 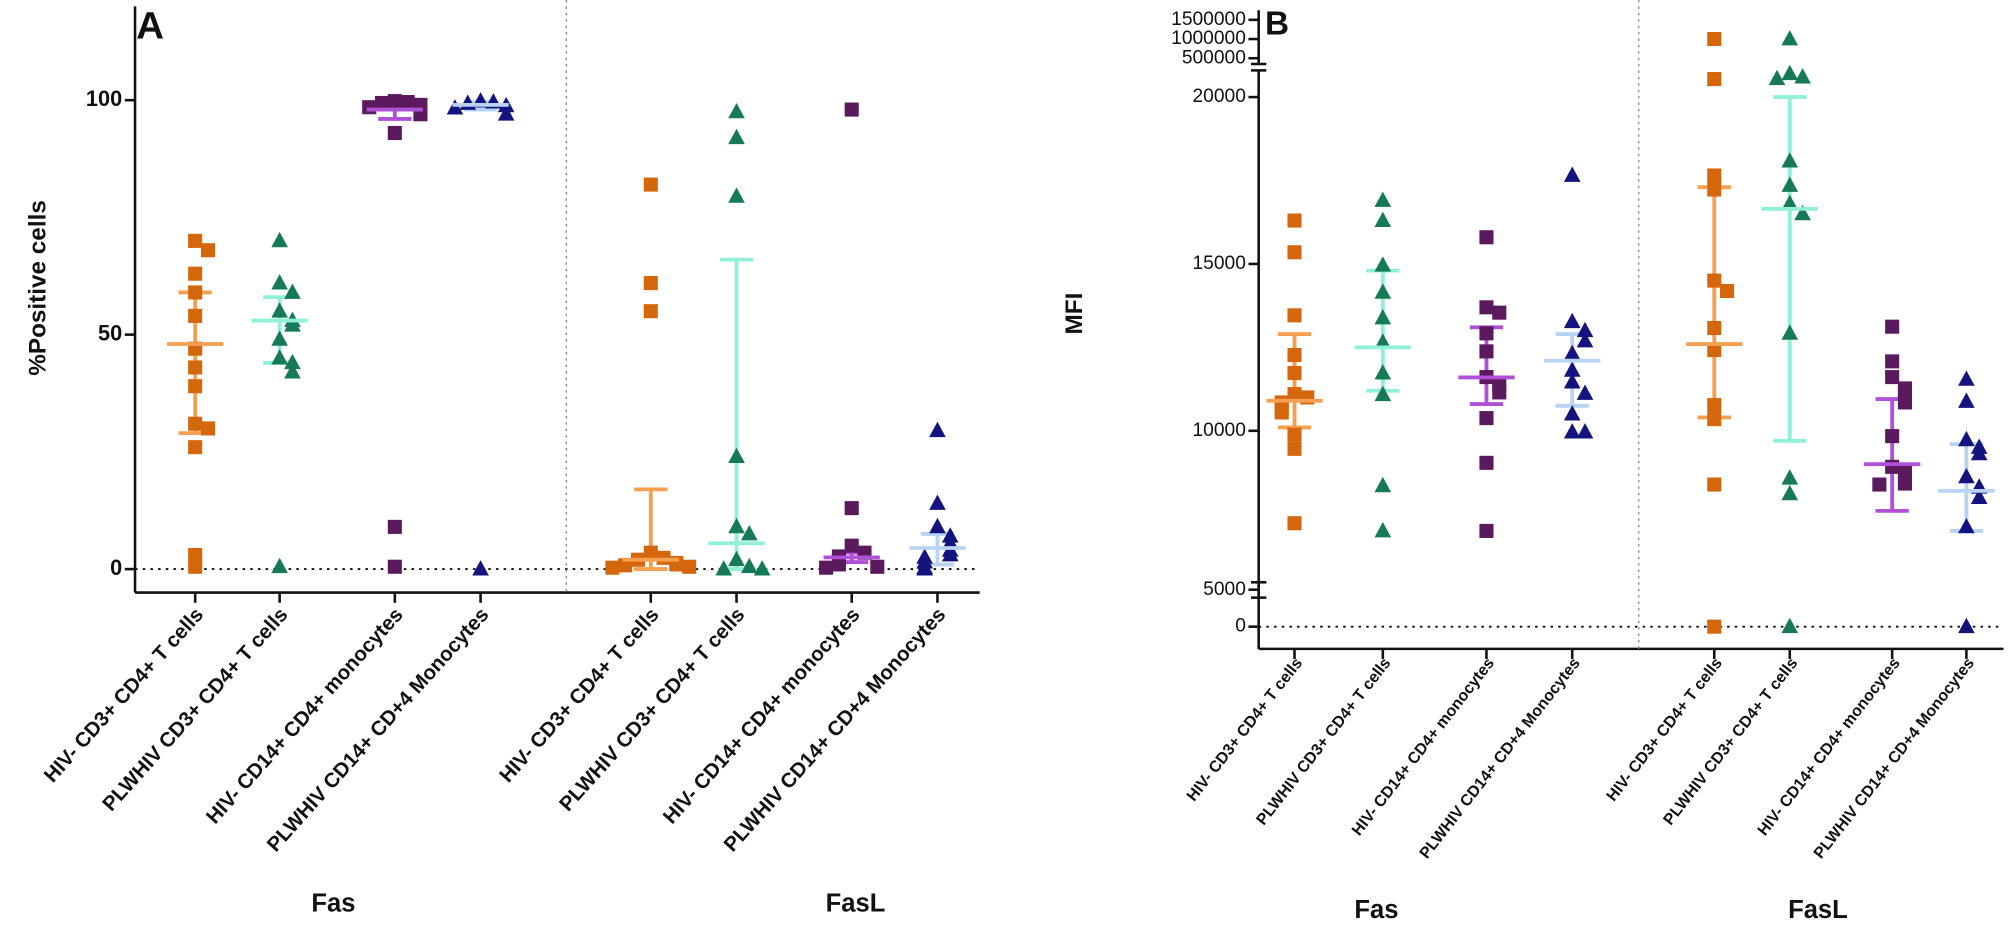 I want to click on y-tick-label: 20000, so click(x=1219, y=96).